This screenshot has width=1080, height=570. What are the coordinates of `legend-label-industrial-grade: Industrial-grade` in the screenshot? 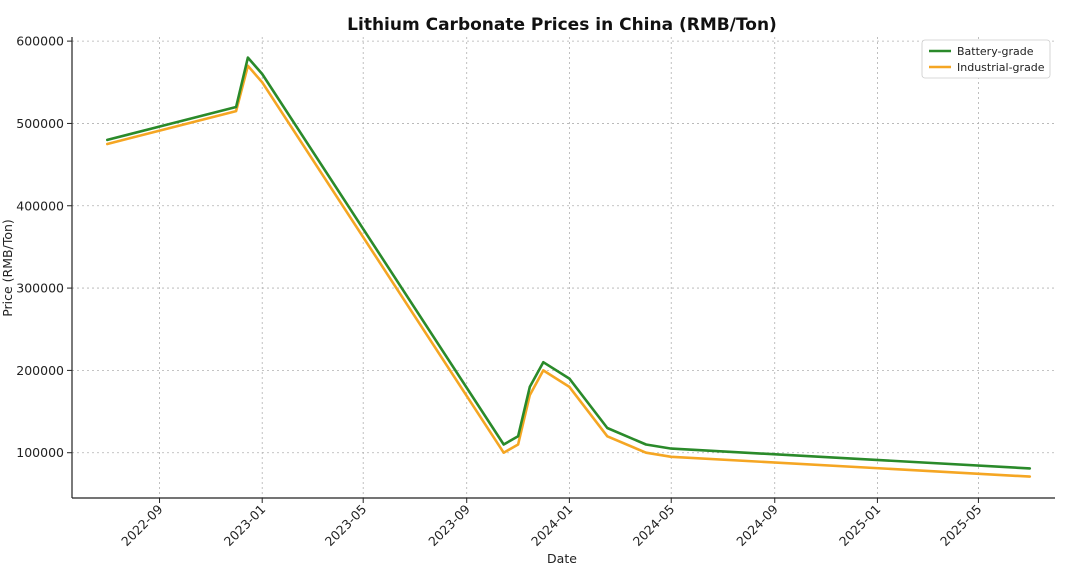 It's located at (1001, 67).